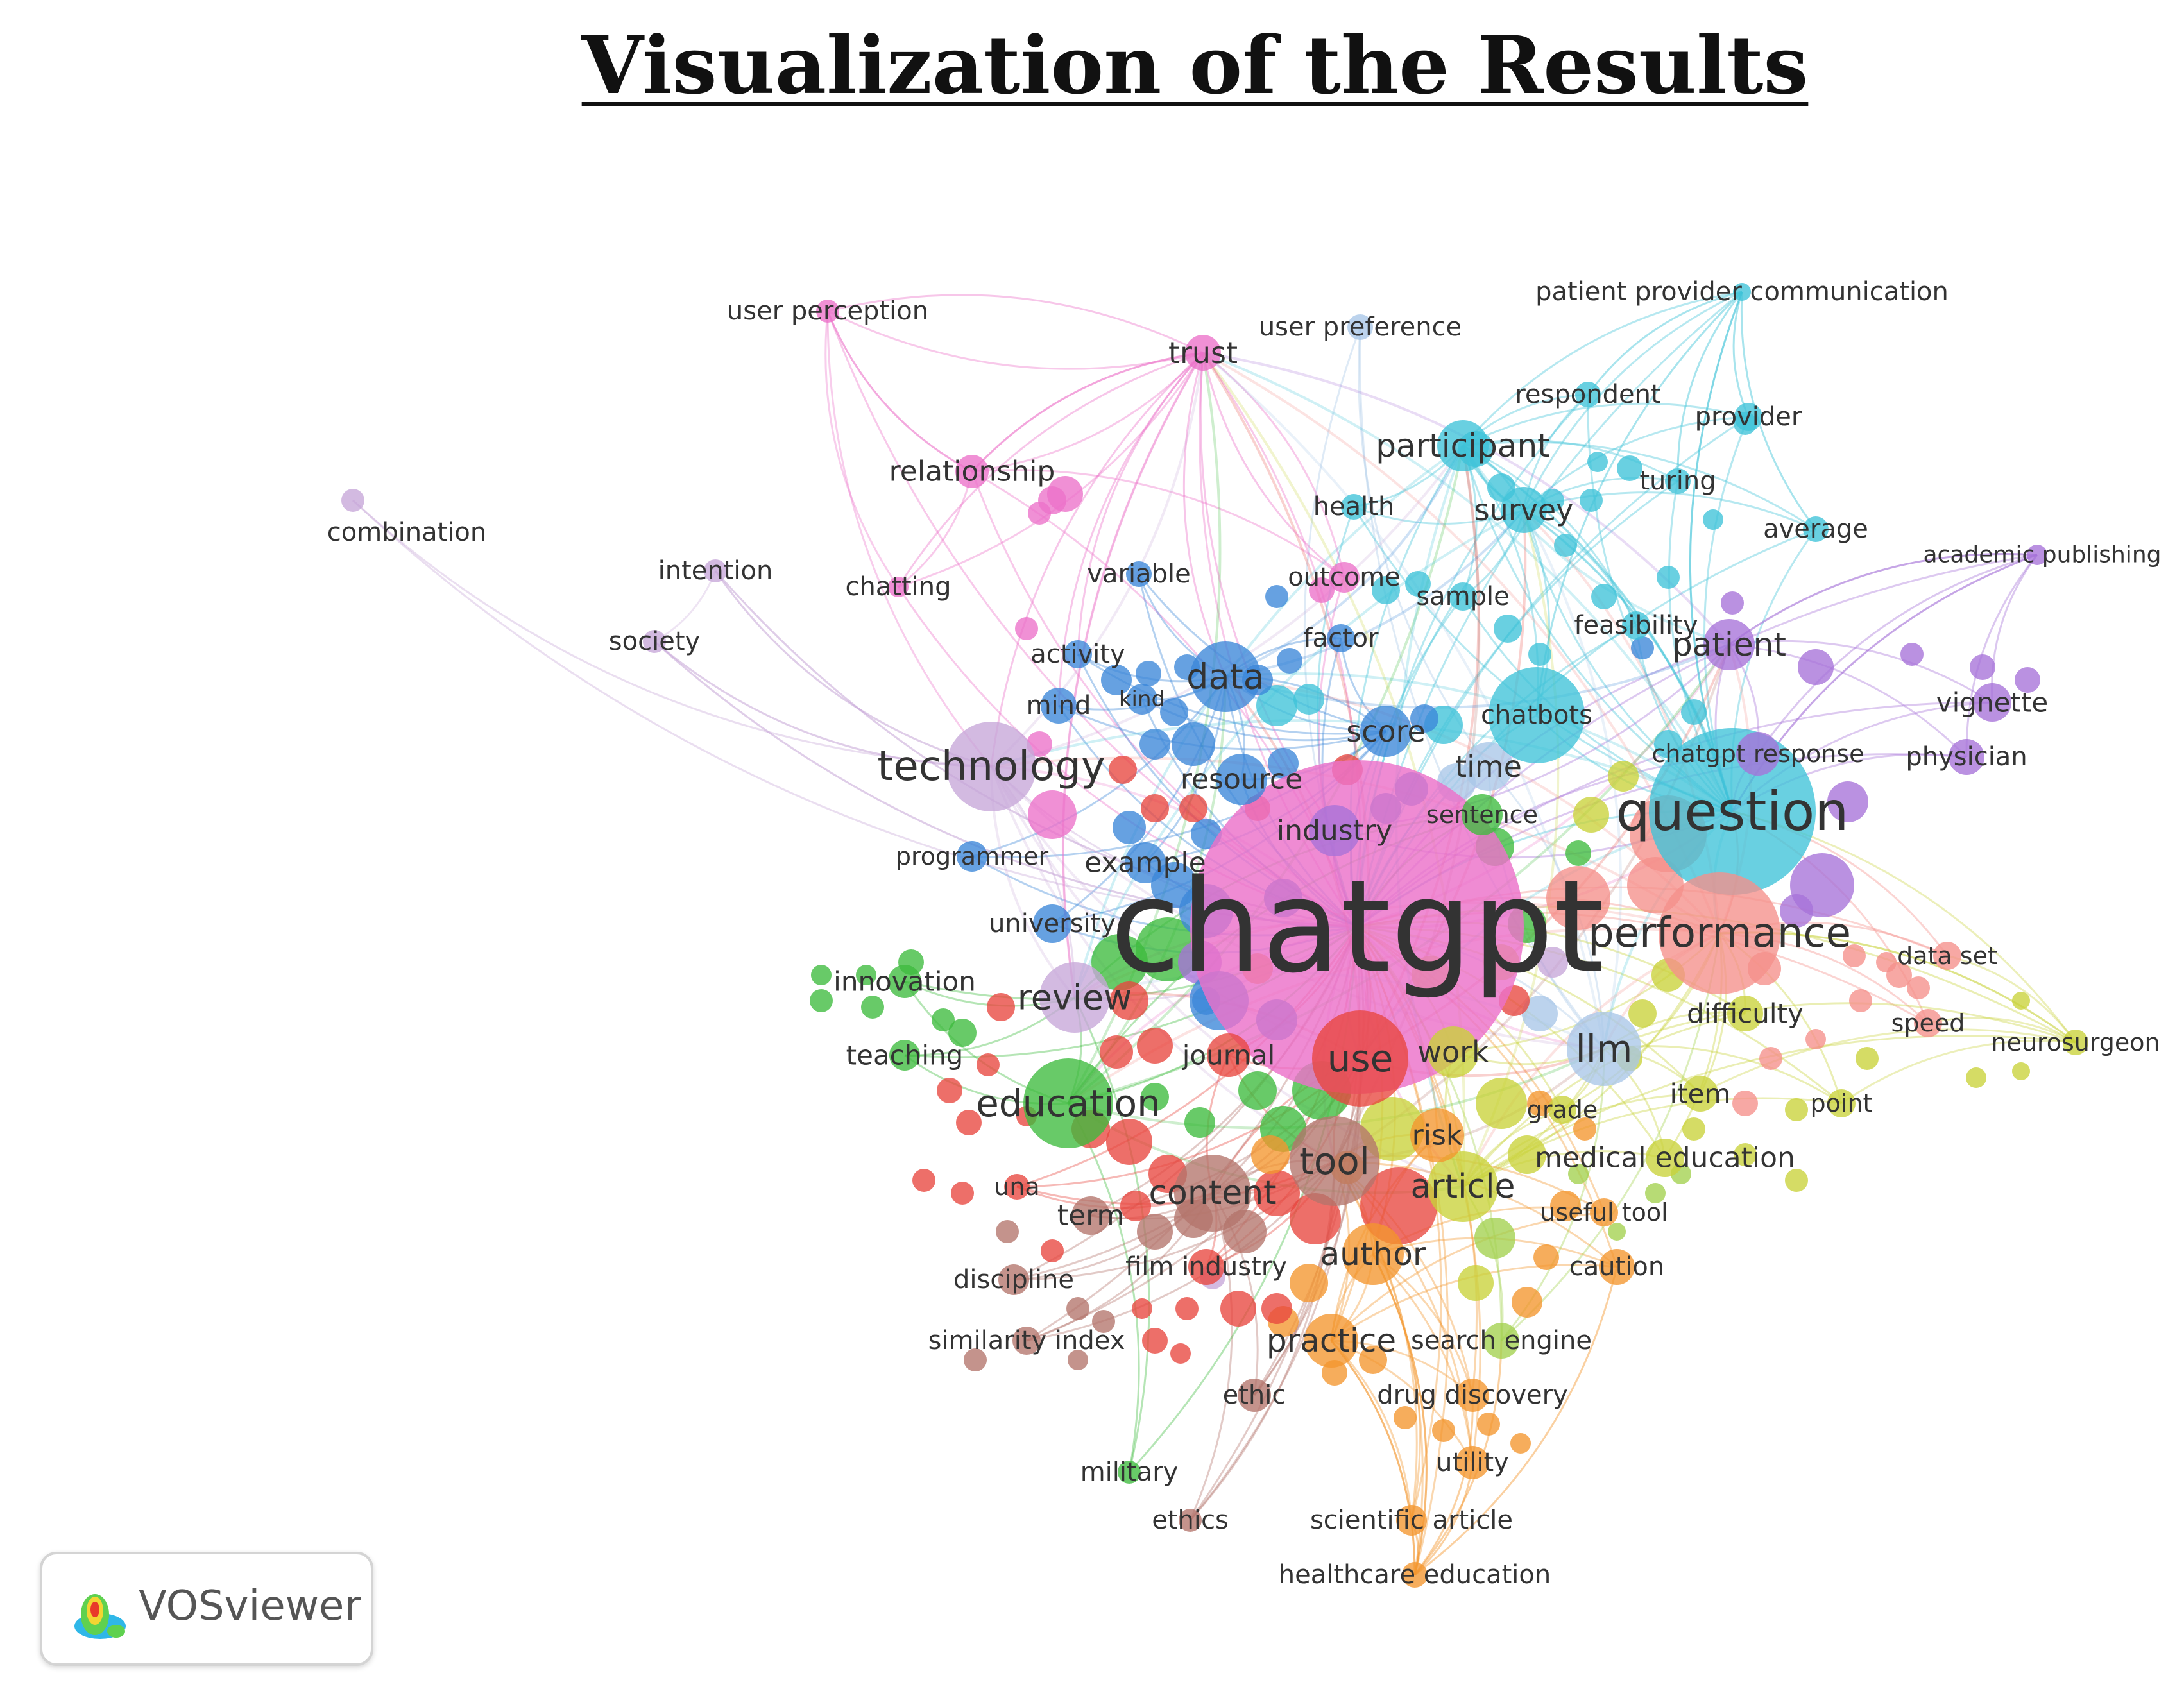 The height and width of the screenshot is (1689, 2184). Describe the element at coordinates (1928, 1023) in the screenshot. I see `label-speed: speed` at that location.